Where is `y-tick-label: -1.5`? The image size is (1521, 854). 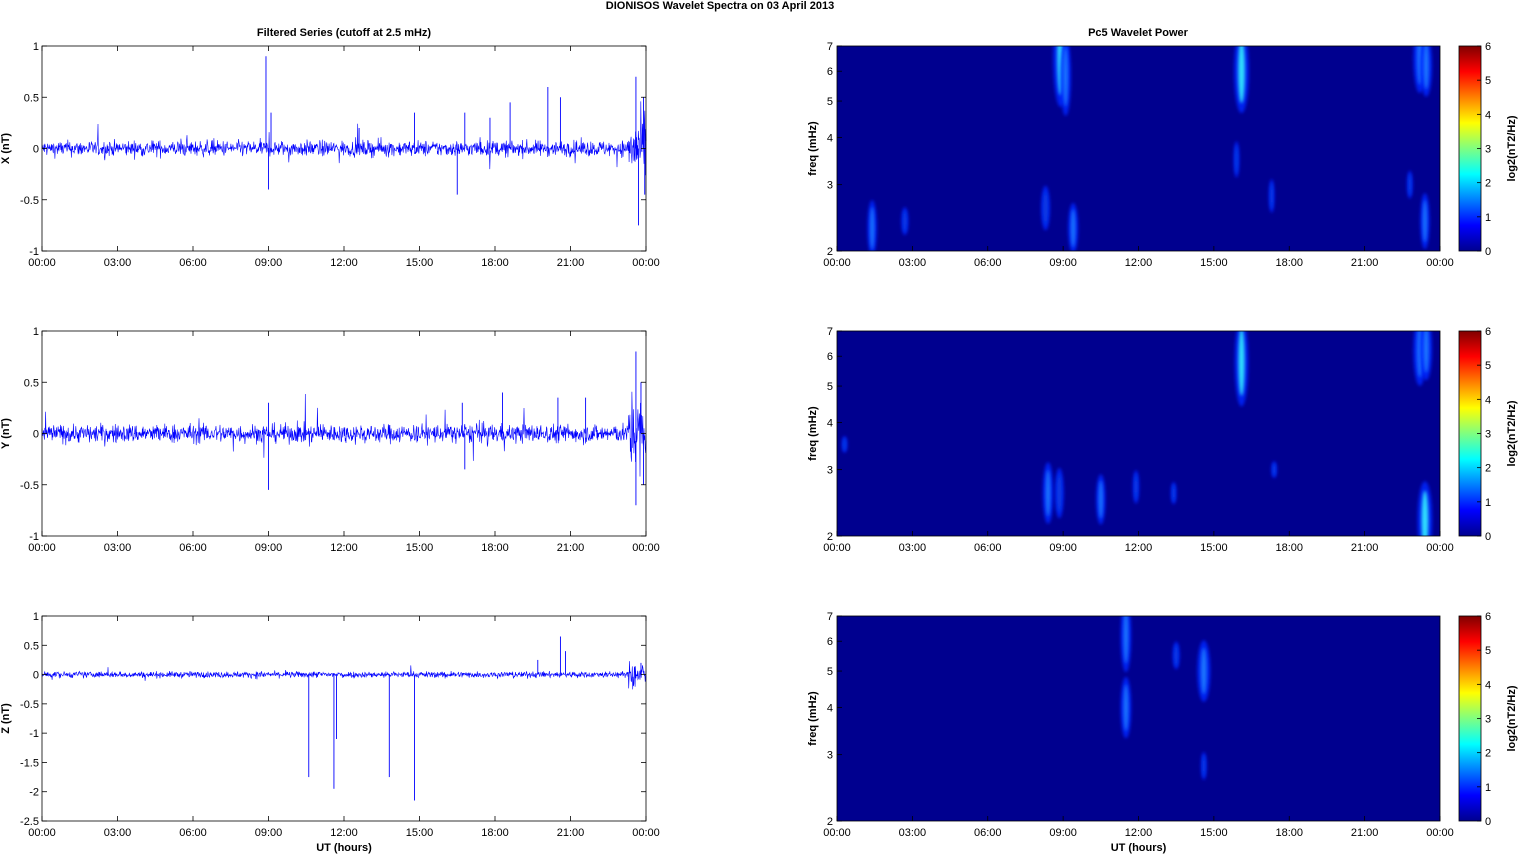
y-tick-label: -1.5 is located at coordinates (29, 763).